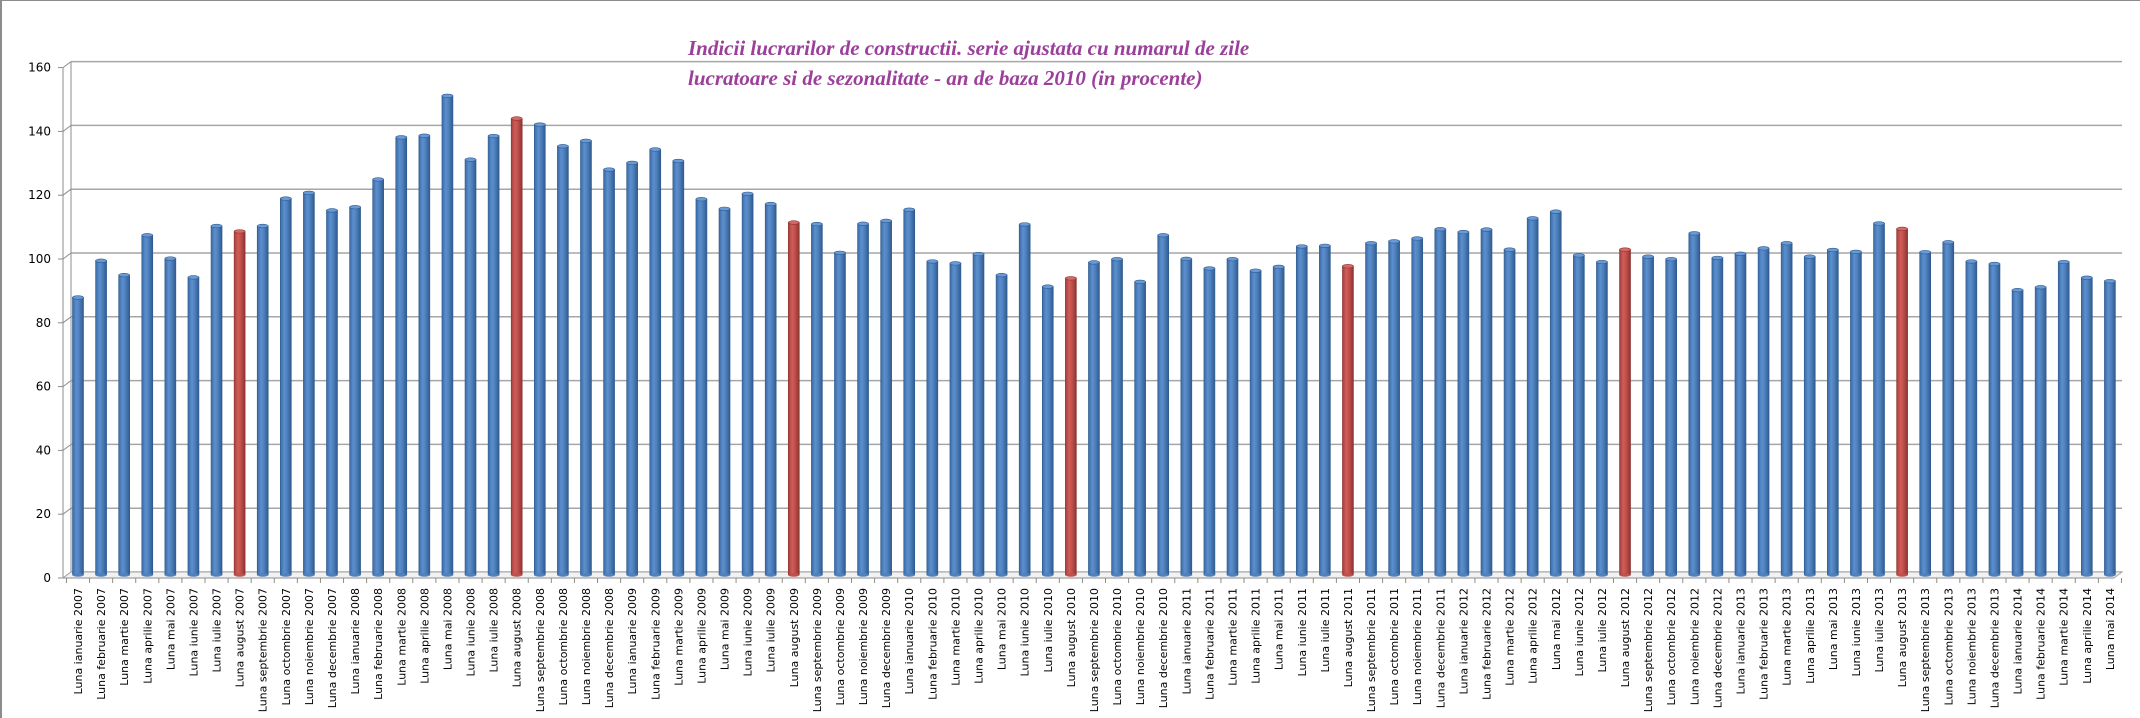  Describe the element at coordinates (794, 637) in the screenshot. I see `x-tick-label: Luna august 2009` at that location.